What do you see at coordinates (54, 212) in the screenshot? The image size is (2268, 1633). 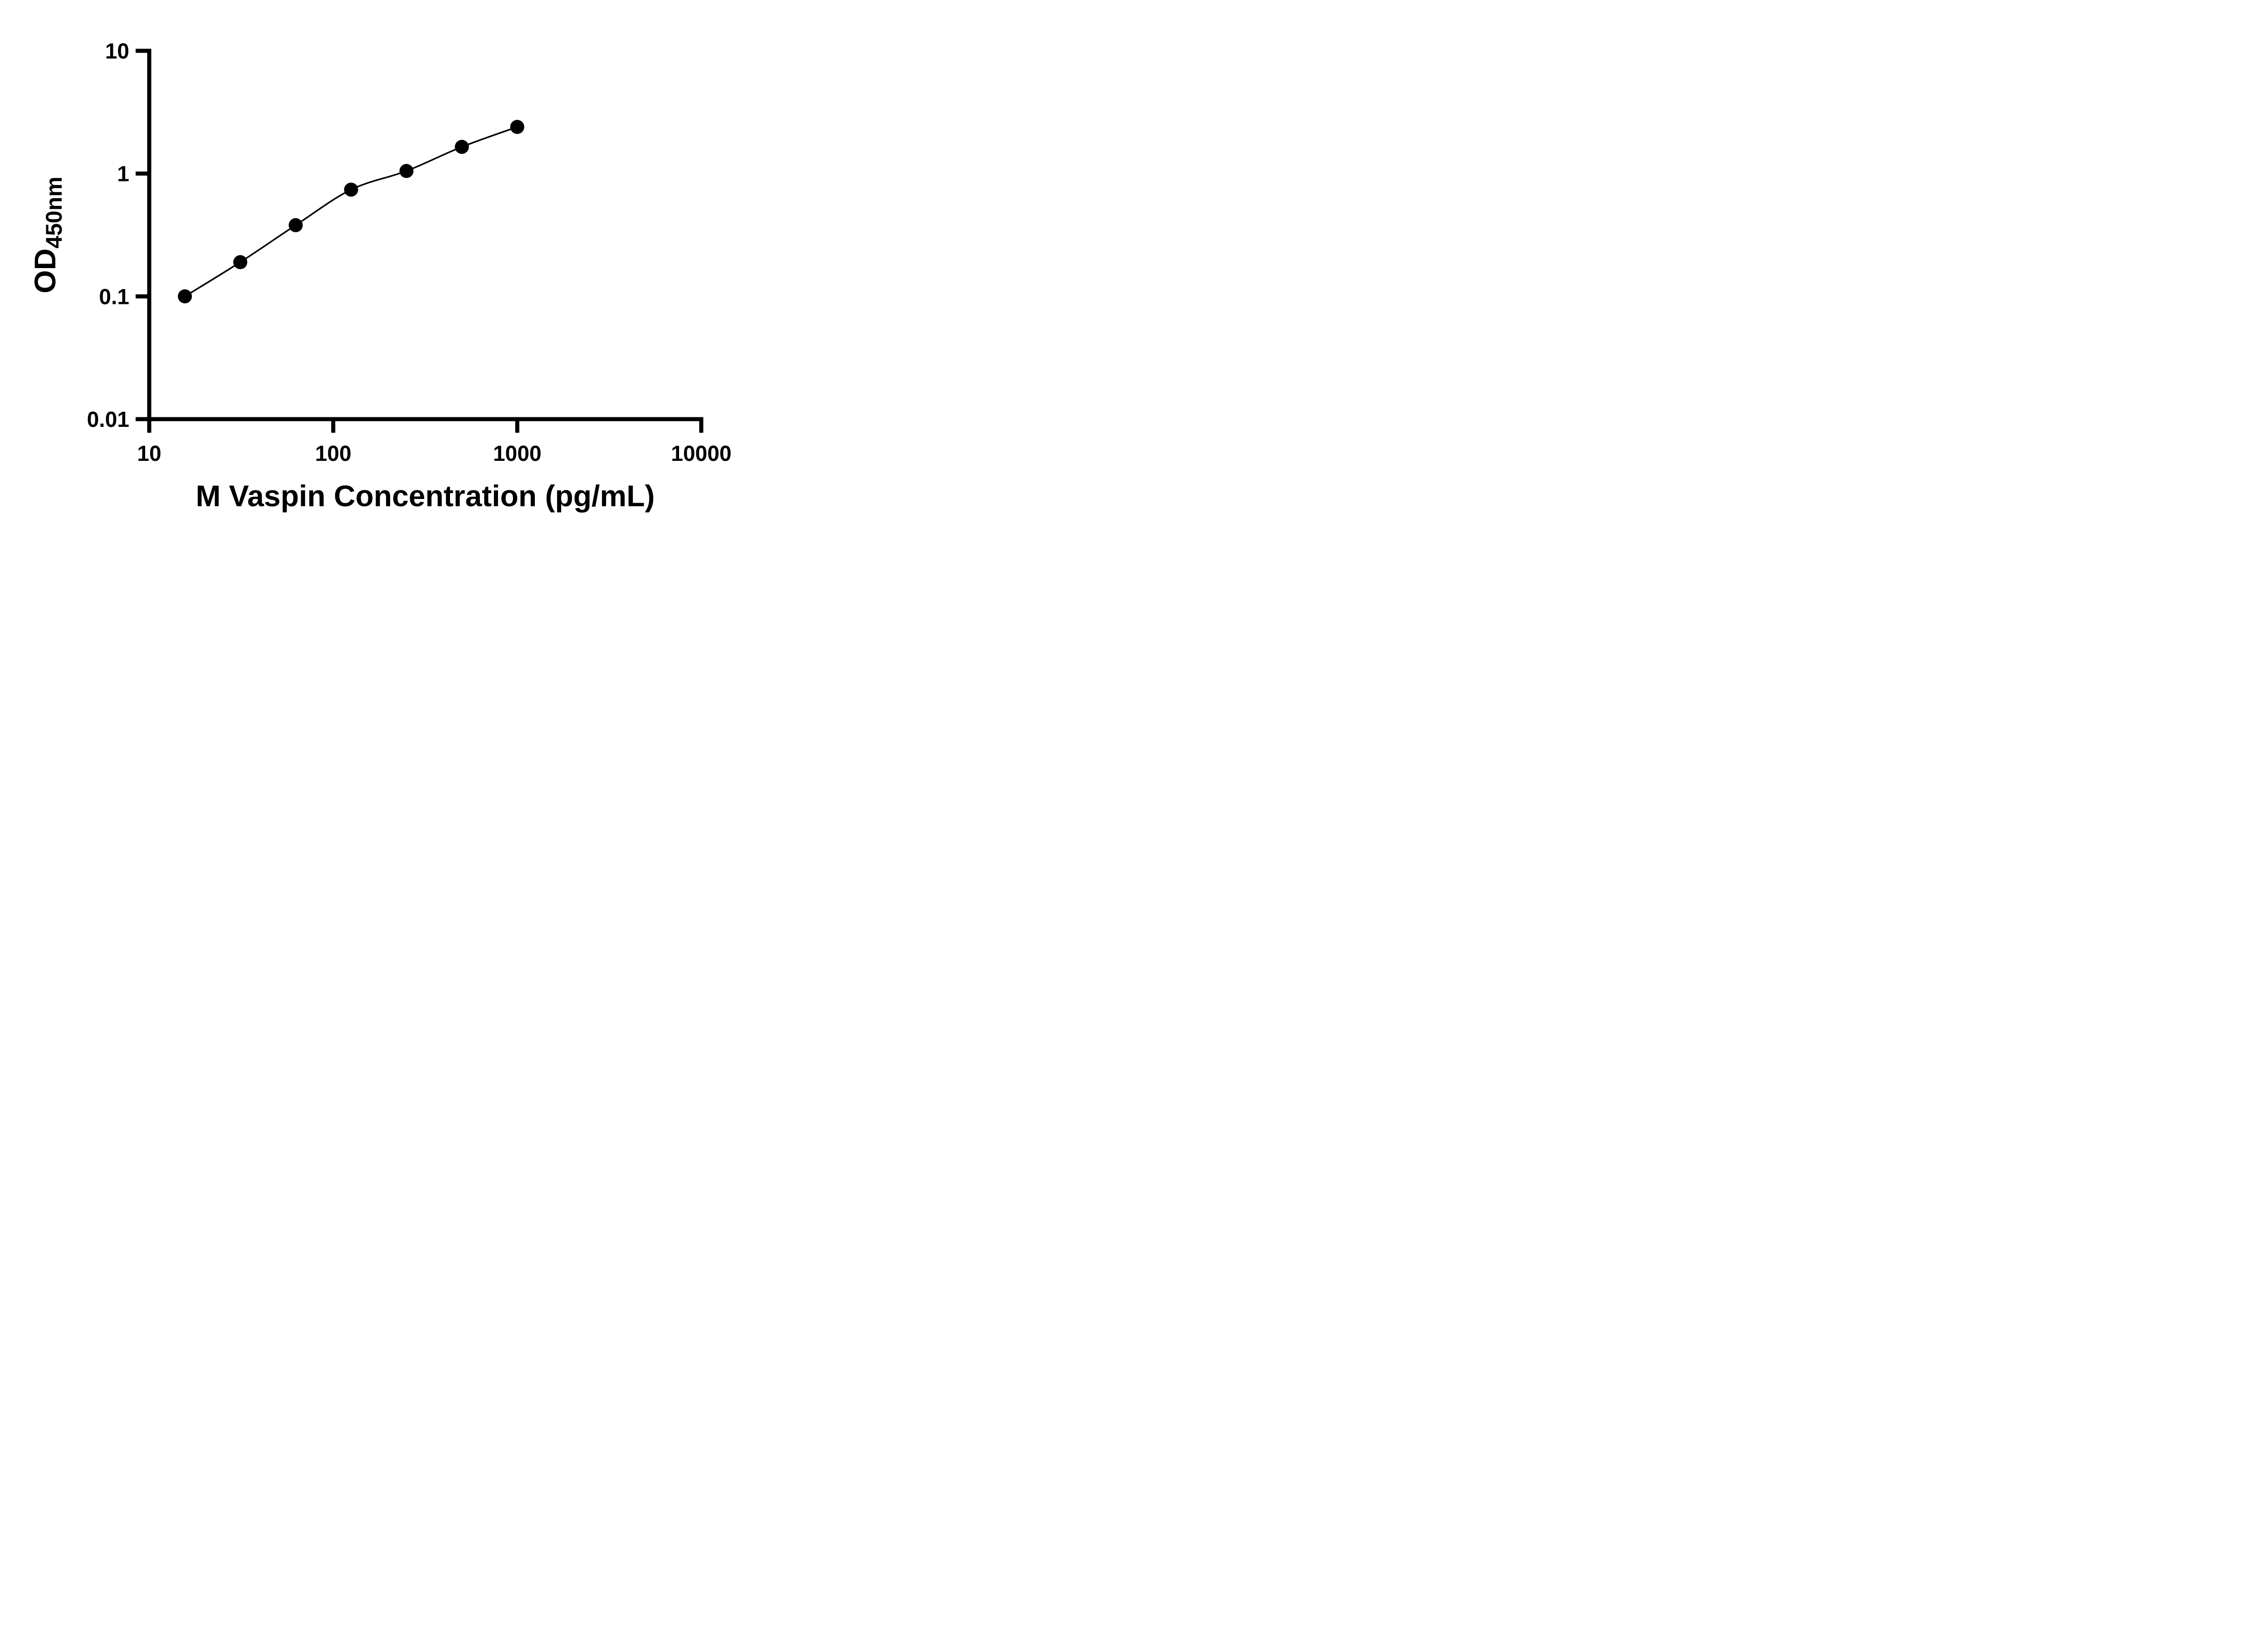 I see `y-axis-title-subscript: 450nm` at bounding box center [54, 212].